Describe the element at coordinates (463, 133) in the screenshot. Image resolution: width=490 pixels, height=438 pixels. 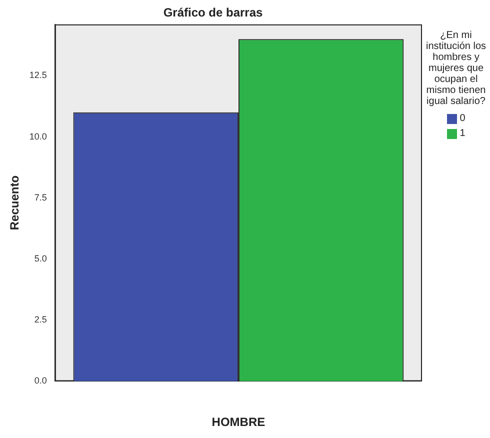
I see `legend-label: 1` at that location.